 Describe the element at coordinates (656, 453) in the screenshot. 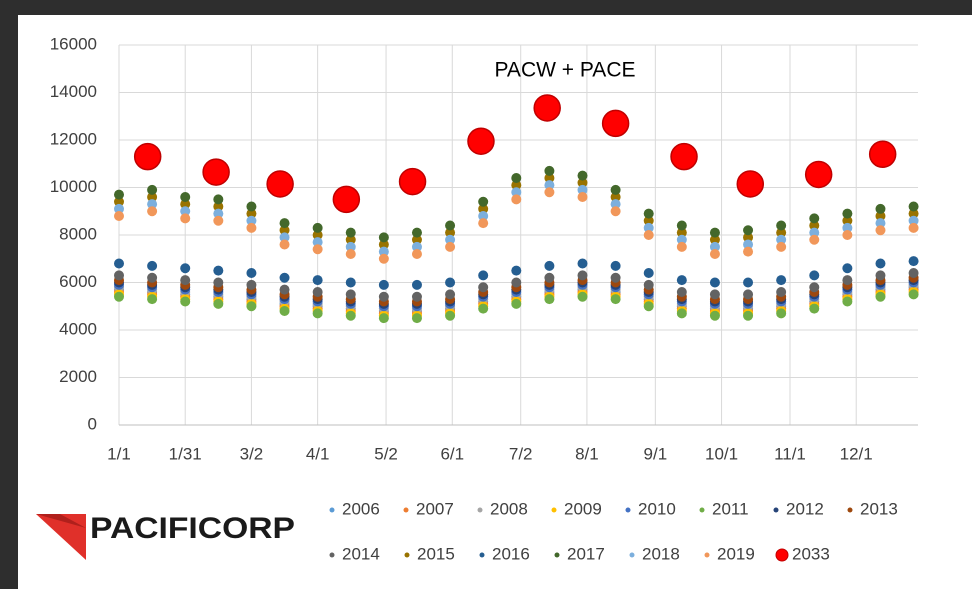

I see `x-tick-label: 9/1` at that location.